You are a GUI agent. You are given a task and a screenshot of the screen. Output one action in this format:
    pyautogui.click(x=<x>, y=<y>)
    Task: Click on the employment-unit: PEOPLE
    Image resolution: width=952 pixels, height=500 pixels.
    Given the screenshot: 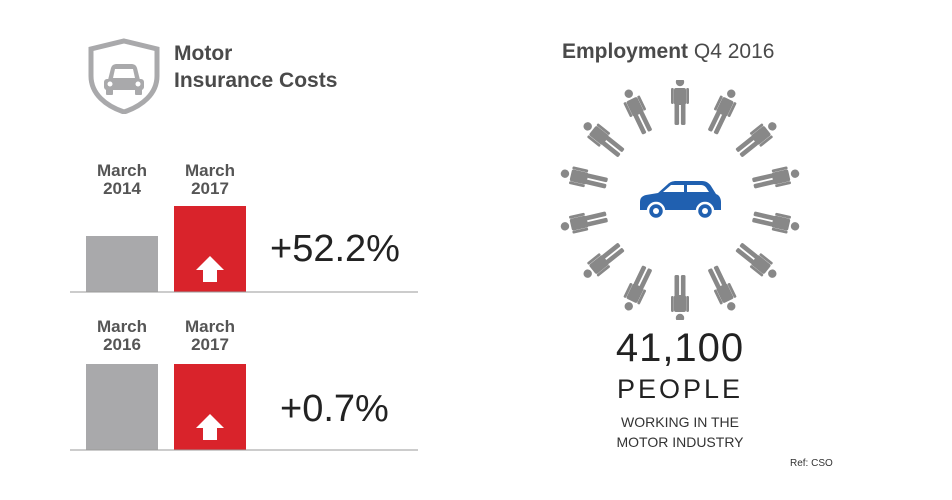 What is the action you would take?
    pyautogui.click(x=680, y=389)
    